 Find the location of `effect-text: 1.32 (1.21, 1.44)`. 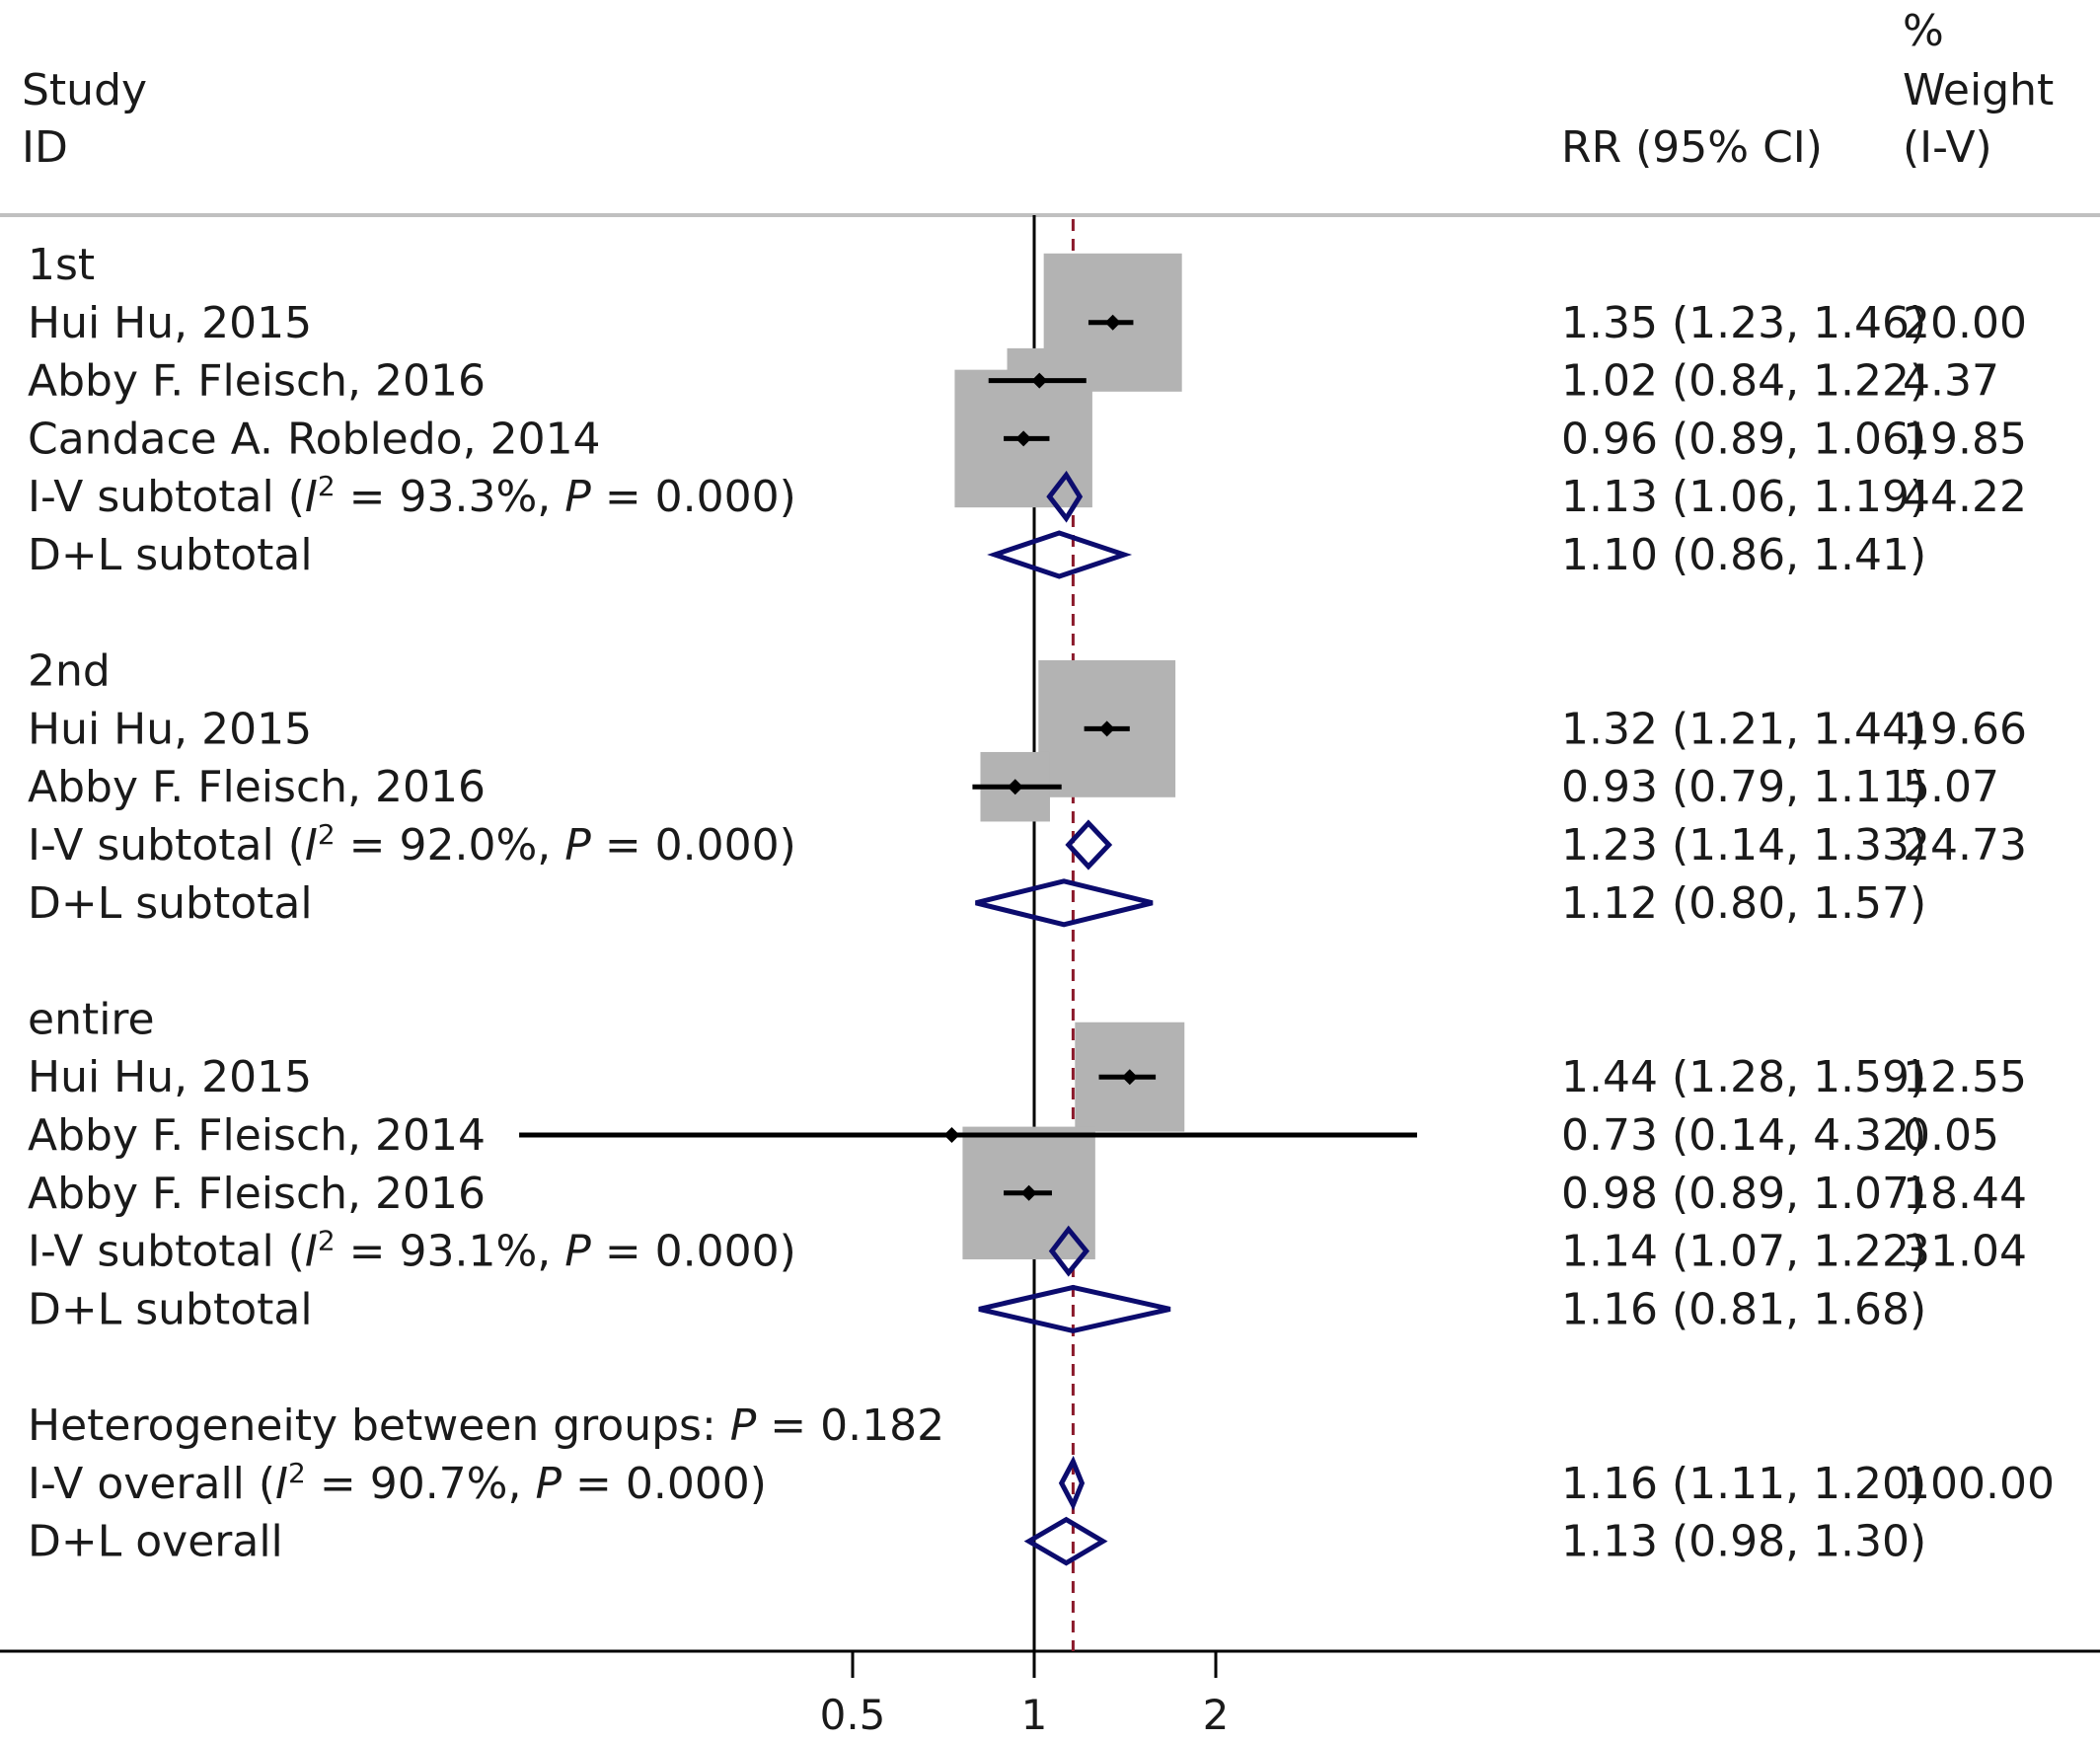

effect-text: 1.32 (1.21, 1.44) is located at coordinates (1744, 729).